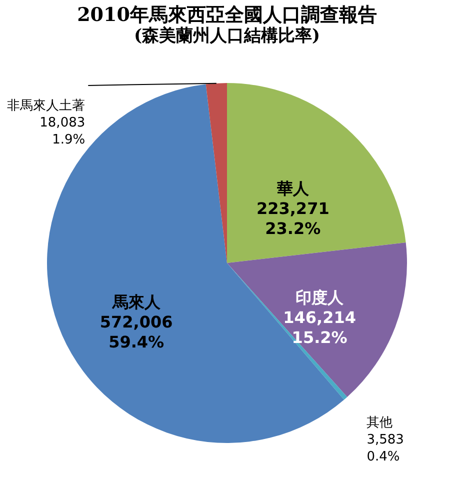 The image size is (454, 500). Describe the element at coordinates (136, 302) in the screenshot. I see `slice-label: 馬來人` at that location.